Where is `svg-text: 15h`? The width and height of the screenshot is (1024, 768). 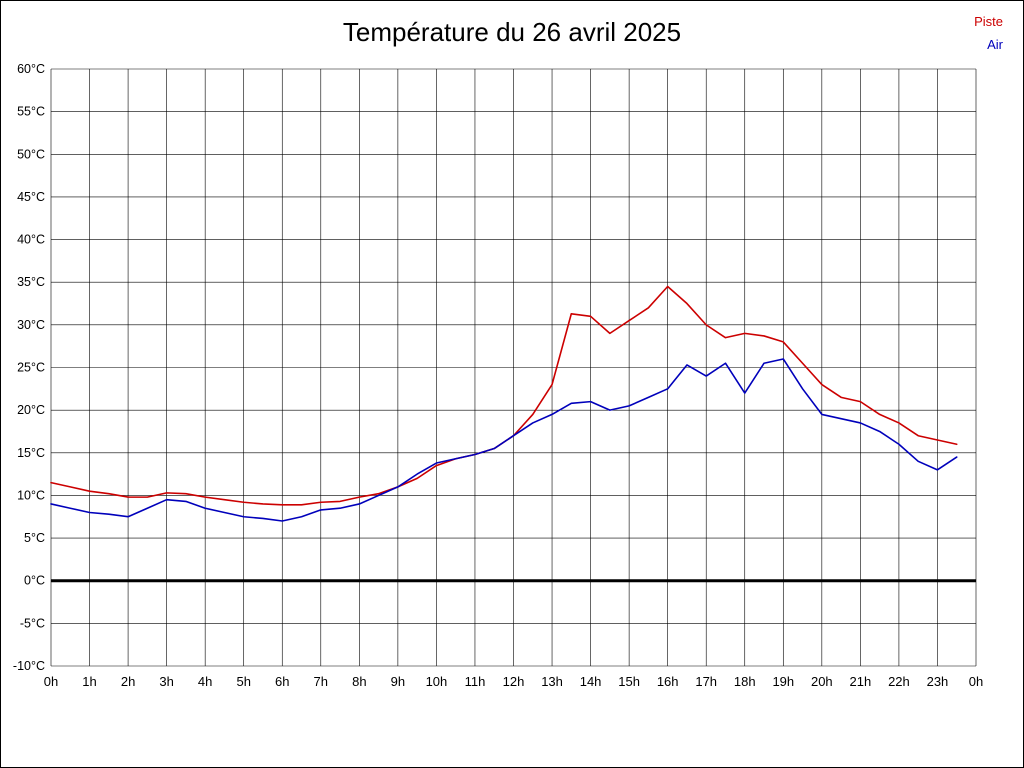
svg-text: 15h is located at coordinates (629, 681).